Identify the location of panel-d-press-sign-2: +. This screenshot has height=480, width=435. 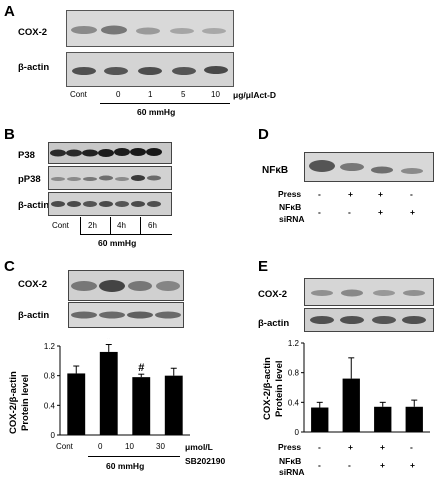
(380, 194).